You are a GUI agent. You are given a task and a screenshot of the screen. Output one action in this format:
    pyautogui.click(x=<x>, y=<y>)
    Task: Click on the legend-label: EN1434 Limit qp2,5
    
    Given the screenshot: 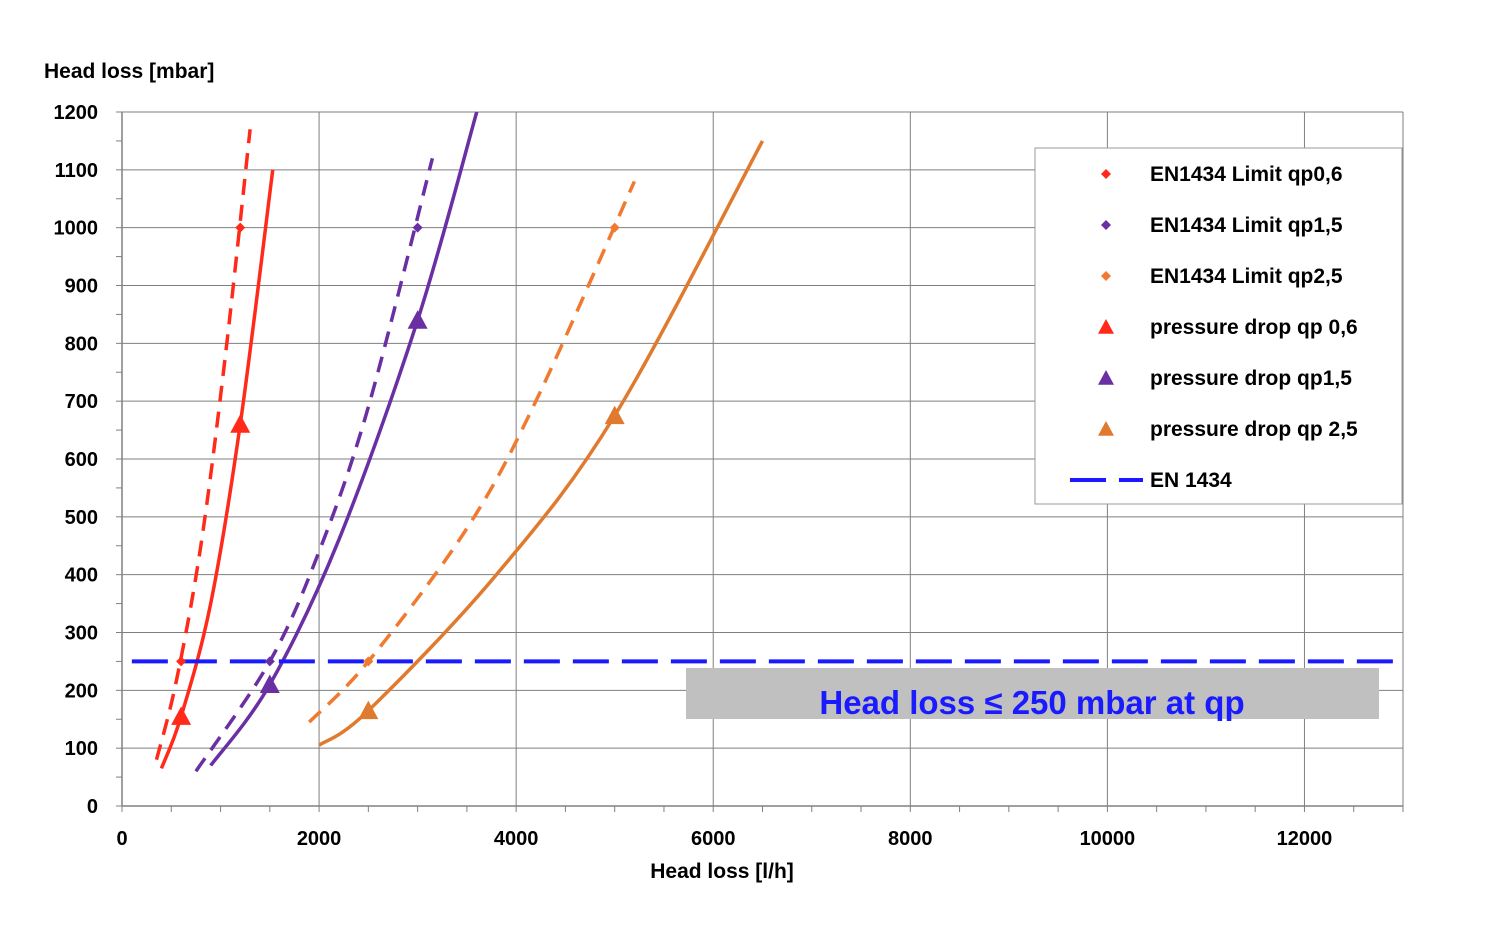 What is the action you would take?
    pyautogui.click(x=1246, y=276)
    